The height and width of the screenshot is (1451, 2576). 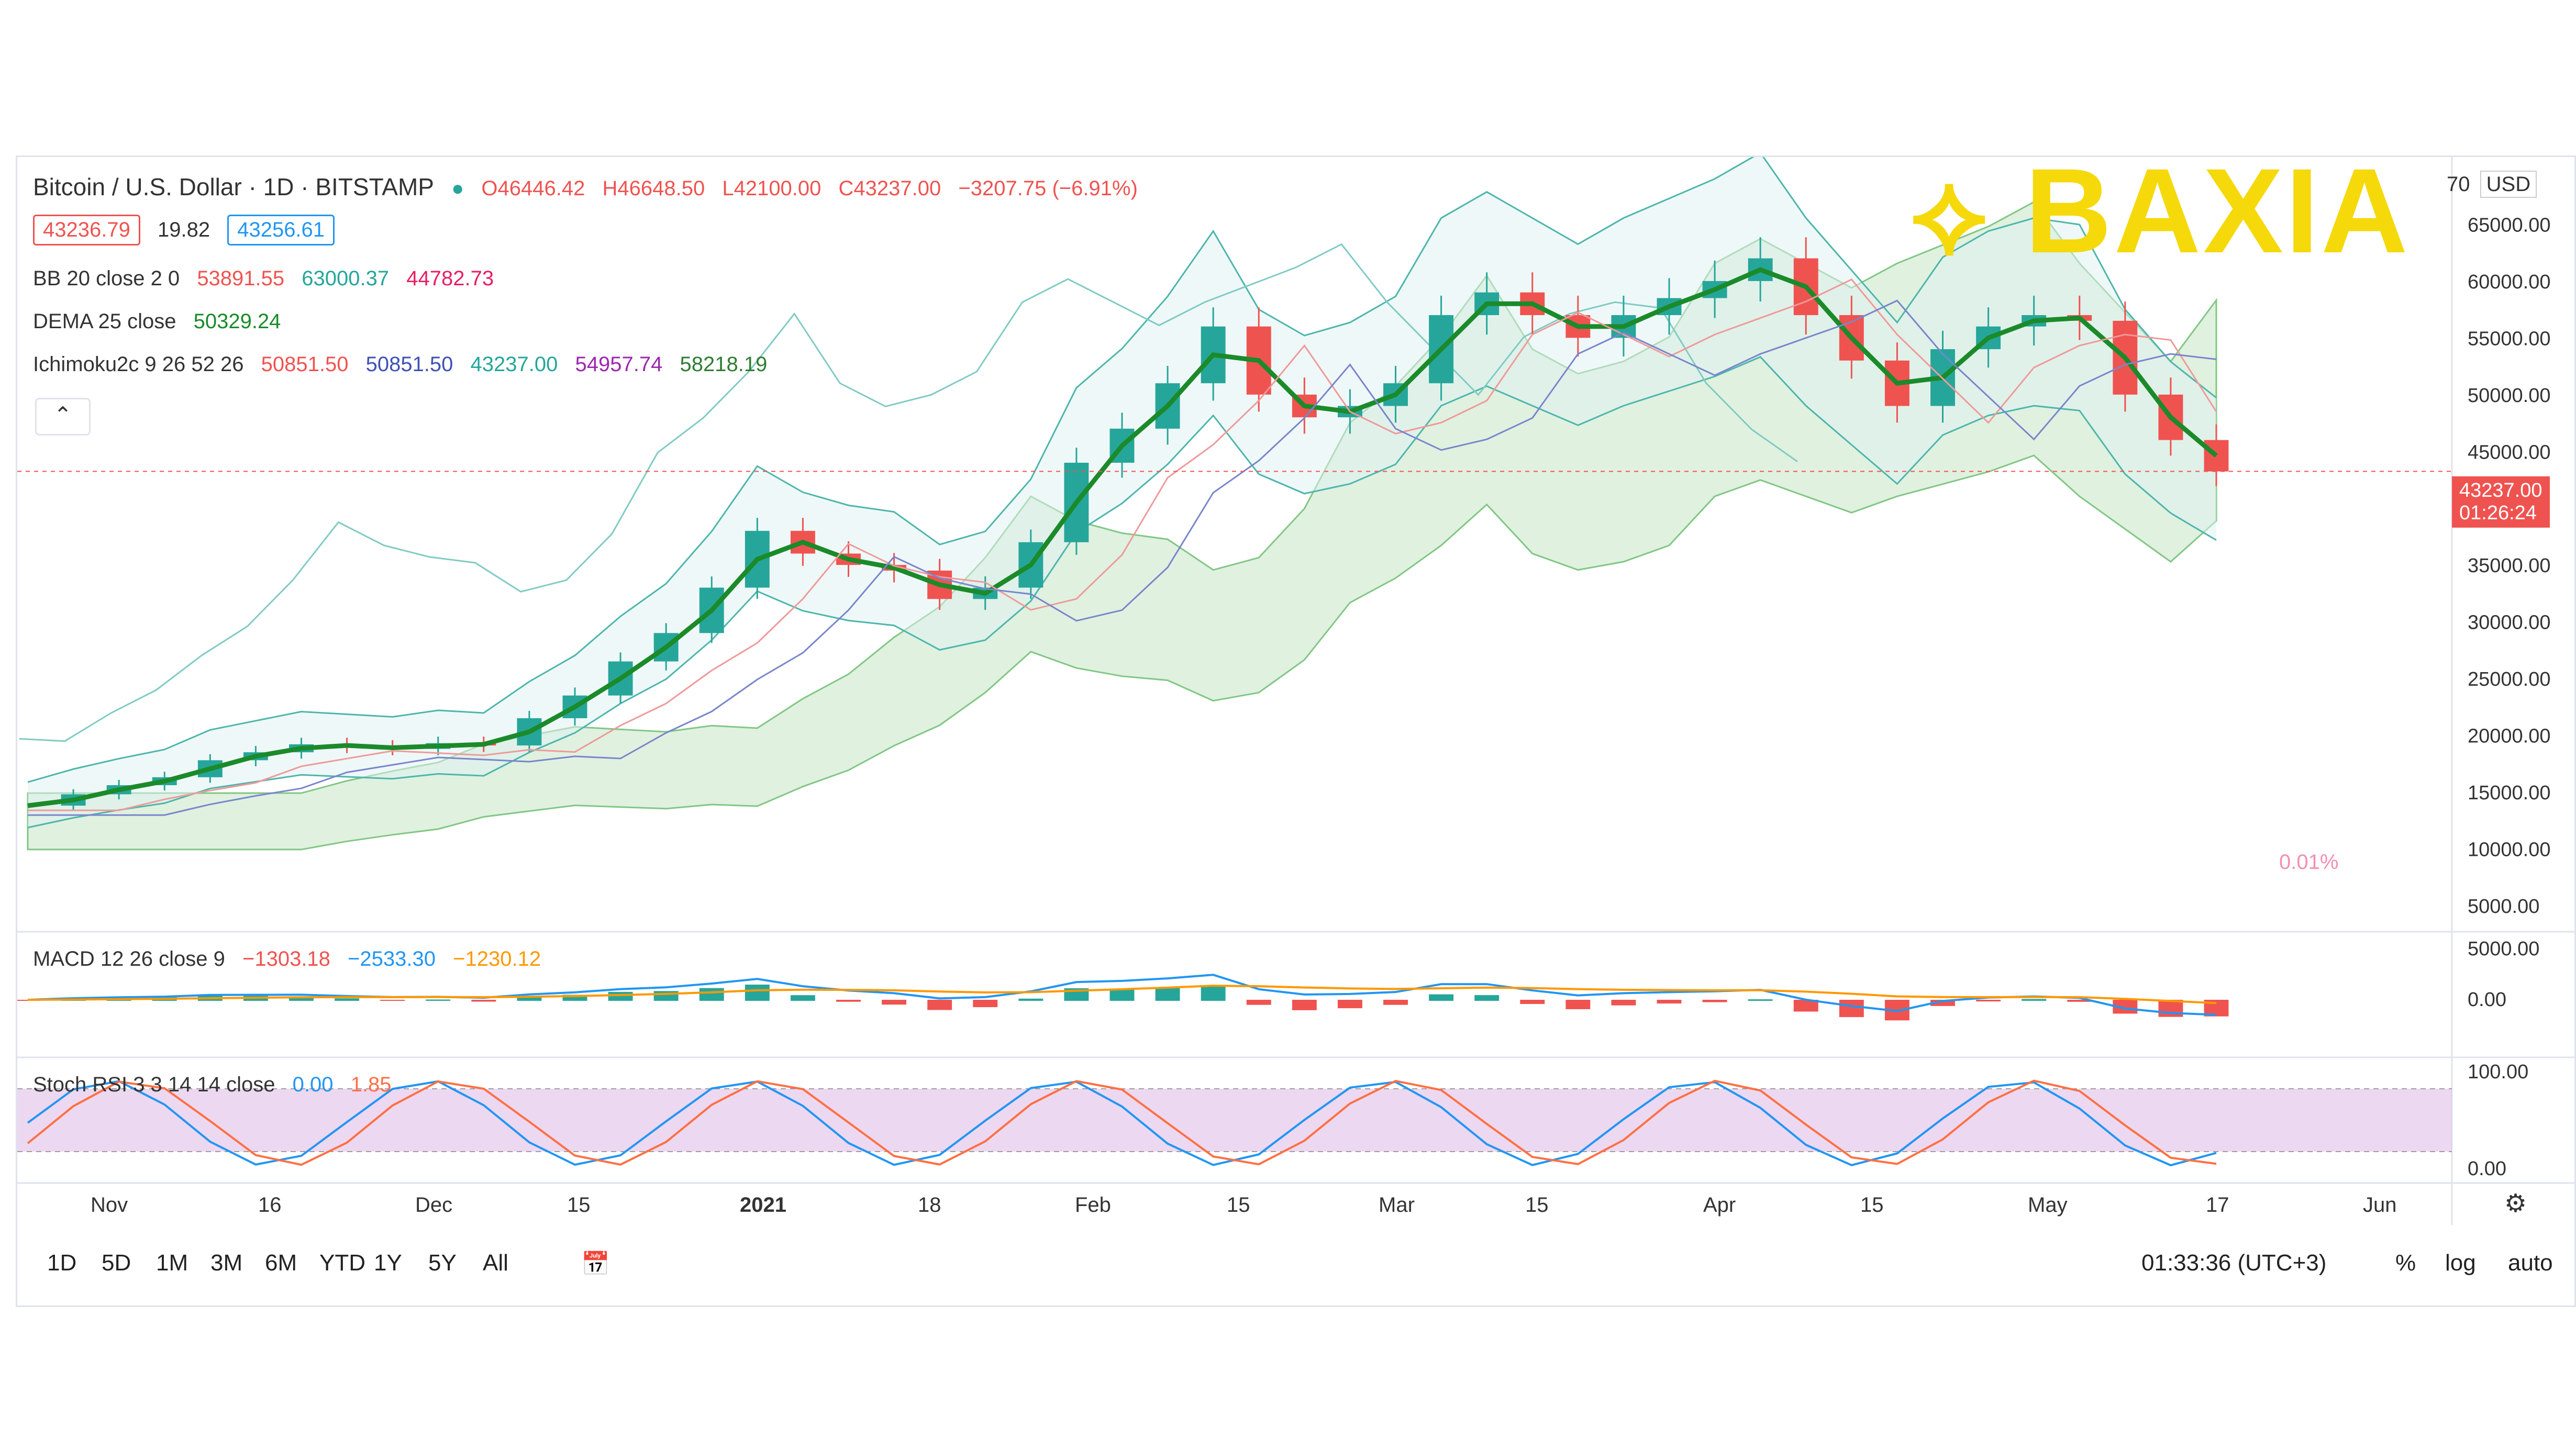 I want to click on macd-tick-label: 0.00, so click(x=2487, y=1000).